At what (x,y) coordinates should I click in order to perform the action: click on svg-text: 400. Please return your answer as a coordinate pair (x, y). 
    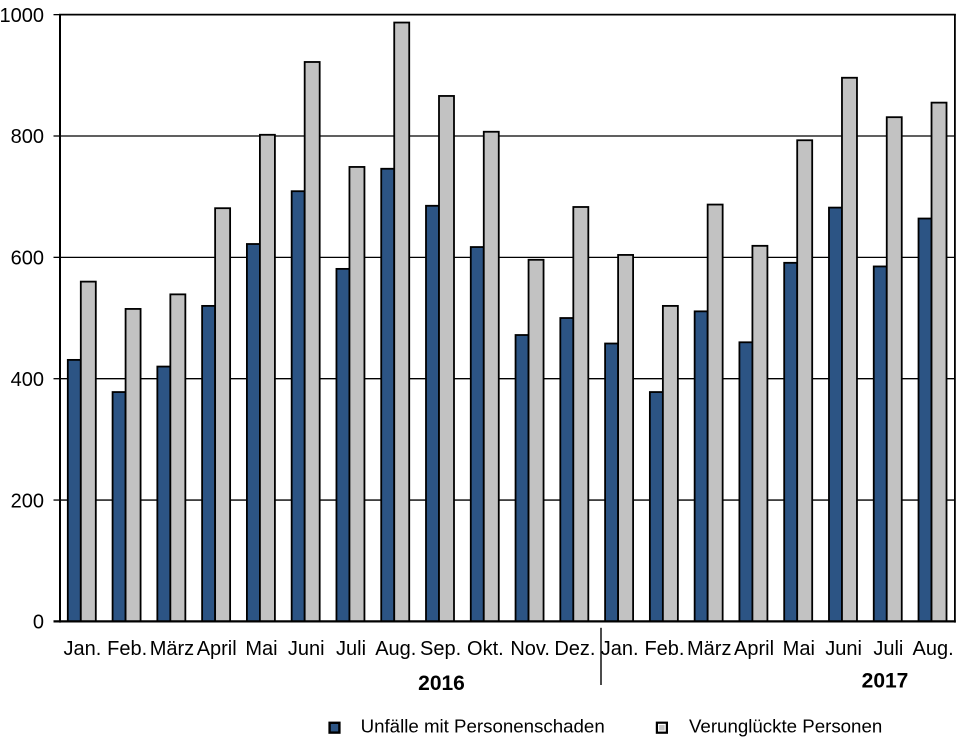
    Looking at the image, I should click on (27, 380).